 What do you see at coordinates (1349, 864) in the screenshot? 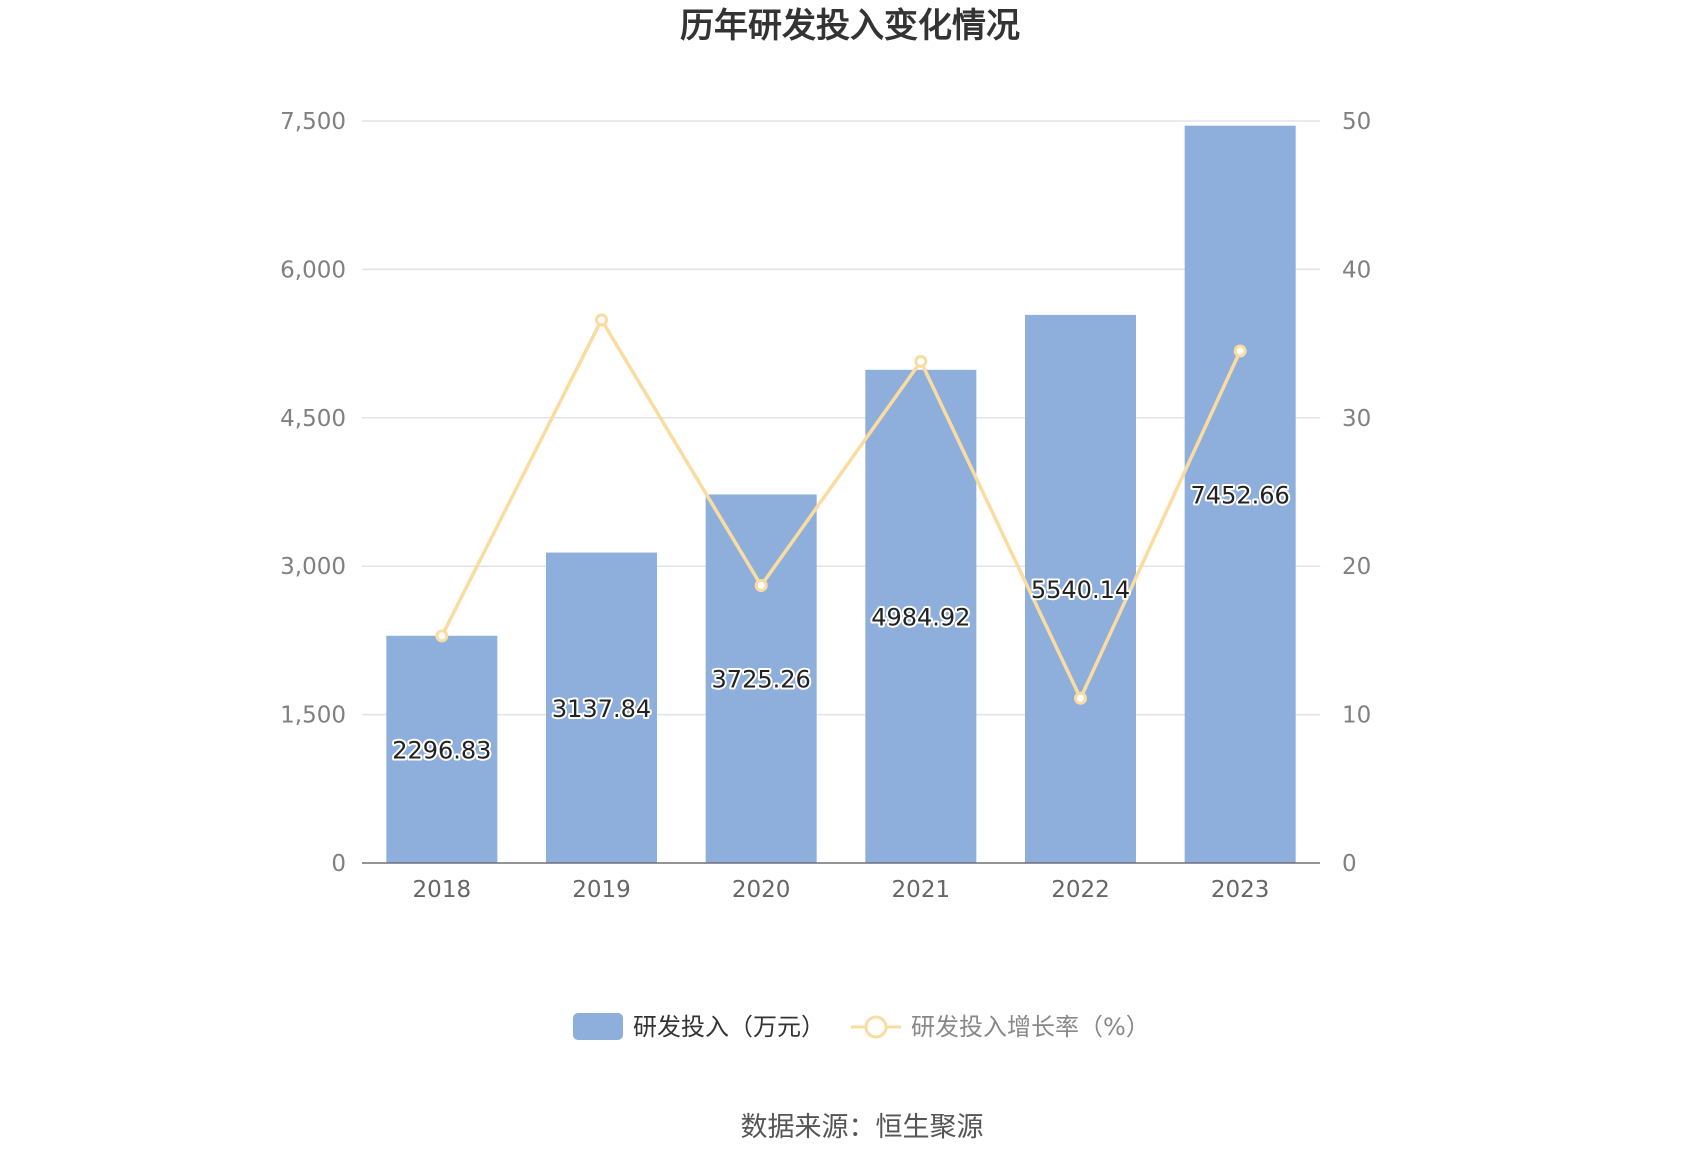
I see `y-right-tick-label: 0` at bounding box center [1349, 864].